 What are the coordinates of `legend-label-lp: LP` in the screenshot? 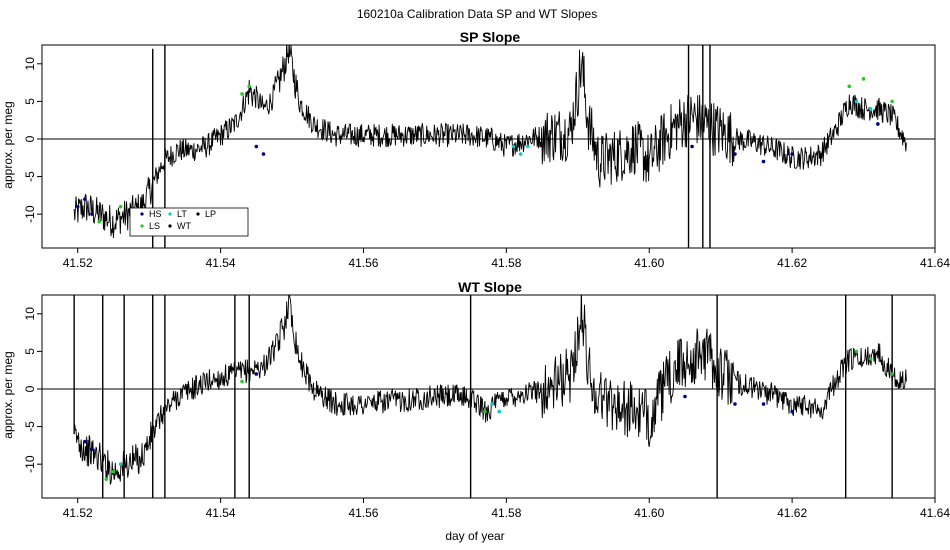 It's located at (210, 214).